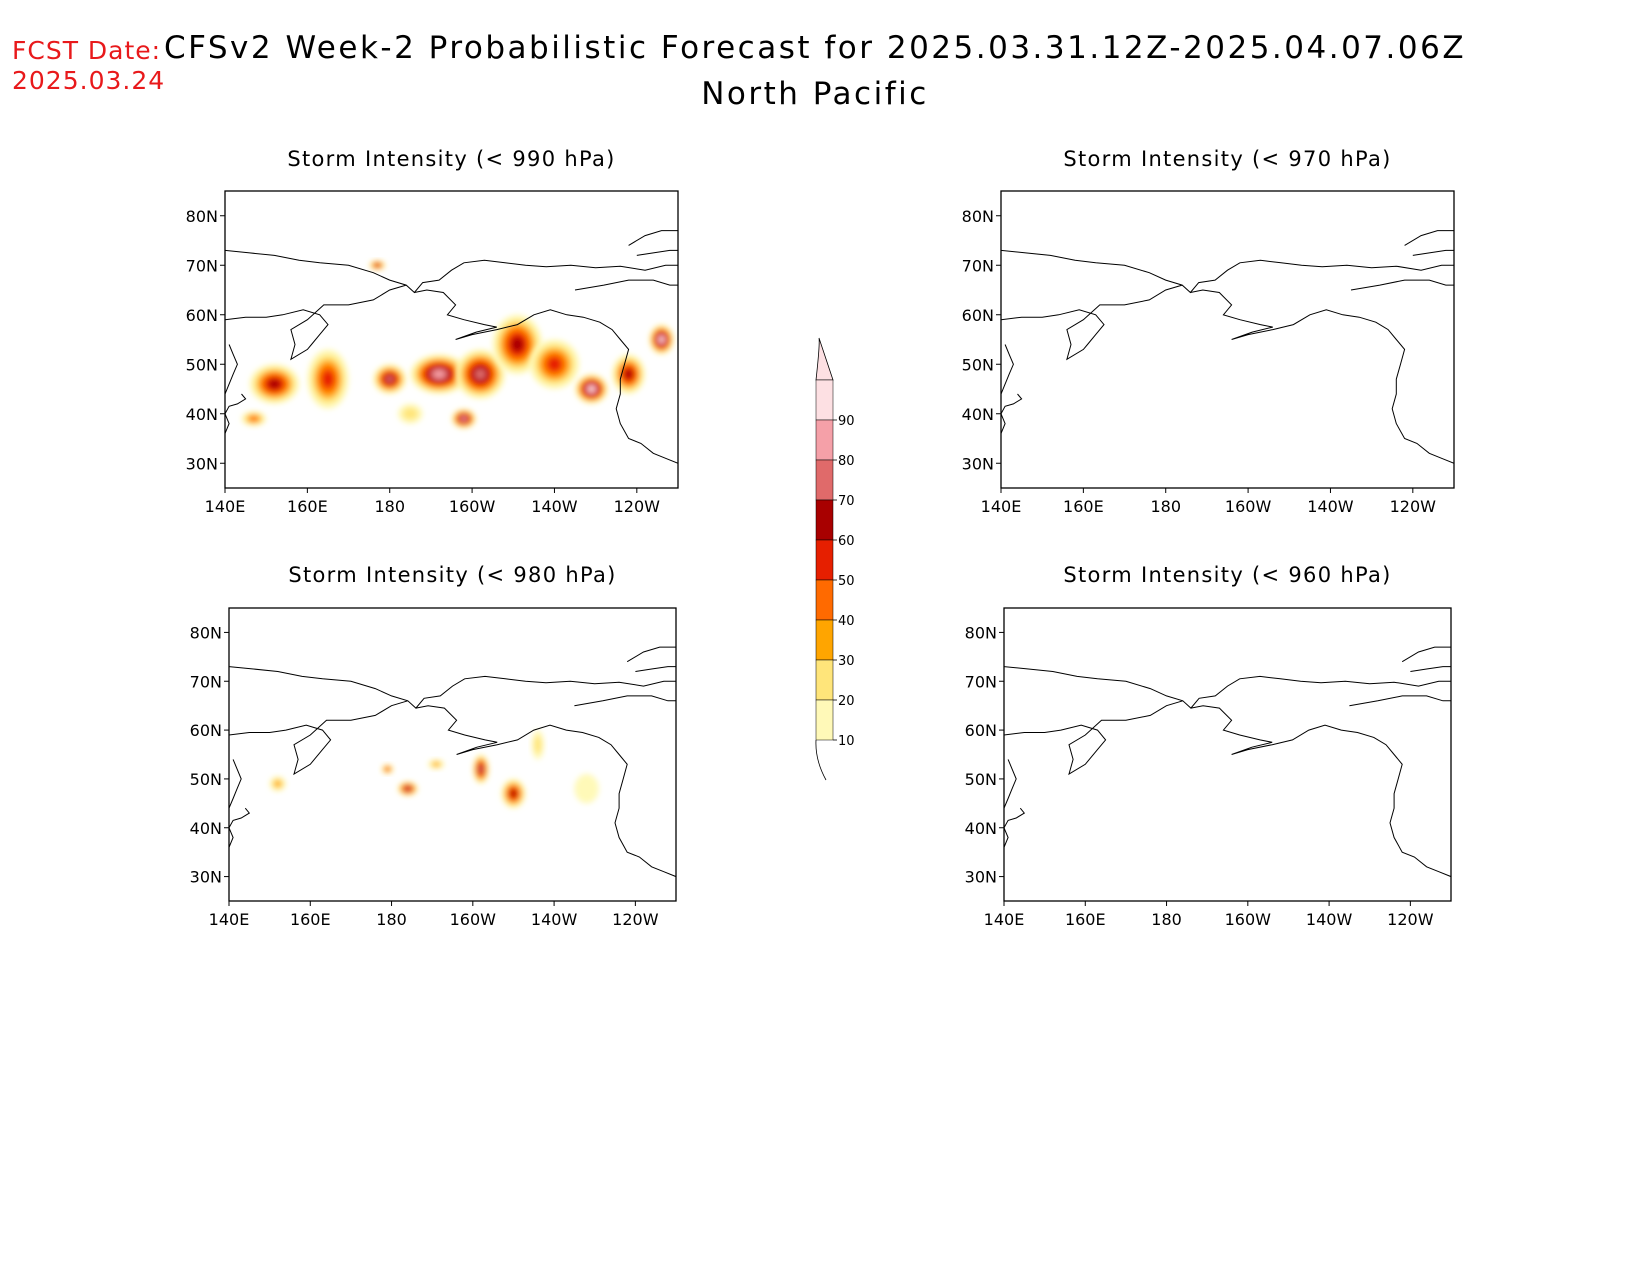 This screenshot has height=1275, width=1650. Describe the element at coordinates (206, 877) in the screenshot. I see `lat-tick-label: 30N` at that location.